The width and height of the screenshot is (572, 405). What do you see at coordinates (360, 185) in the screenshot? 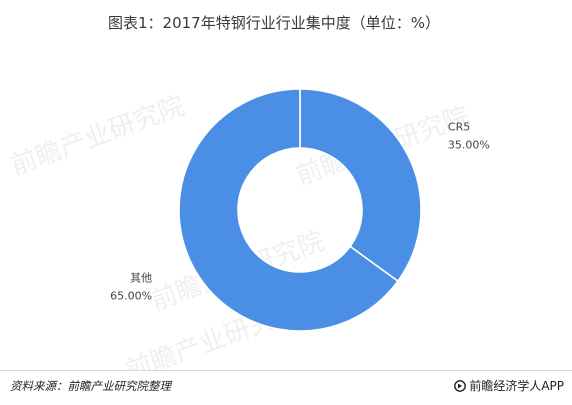
I see `donut-slice-cr5` at bounding box center [360, 185].